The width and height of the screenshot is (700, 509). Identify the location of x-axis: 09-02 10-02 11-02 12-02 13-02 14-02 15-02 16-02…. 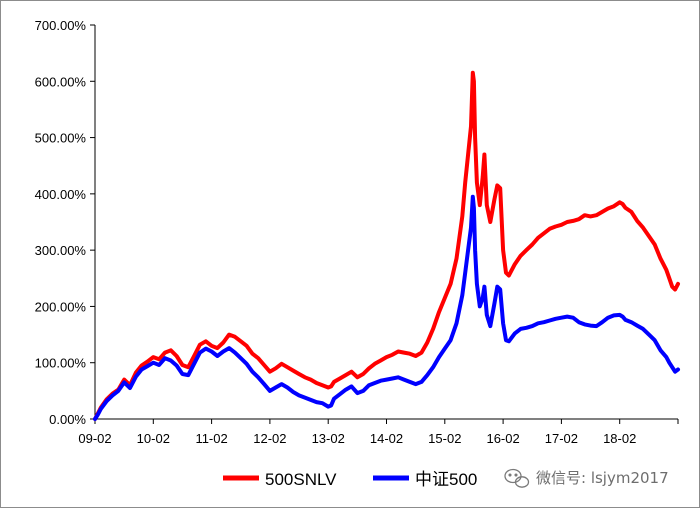
(378, 432).